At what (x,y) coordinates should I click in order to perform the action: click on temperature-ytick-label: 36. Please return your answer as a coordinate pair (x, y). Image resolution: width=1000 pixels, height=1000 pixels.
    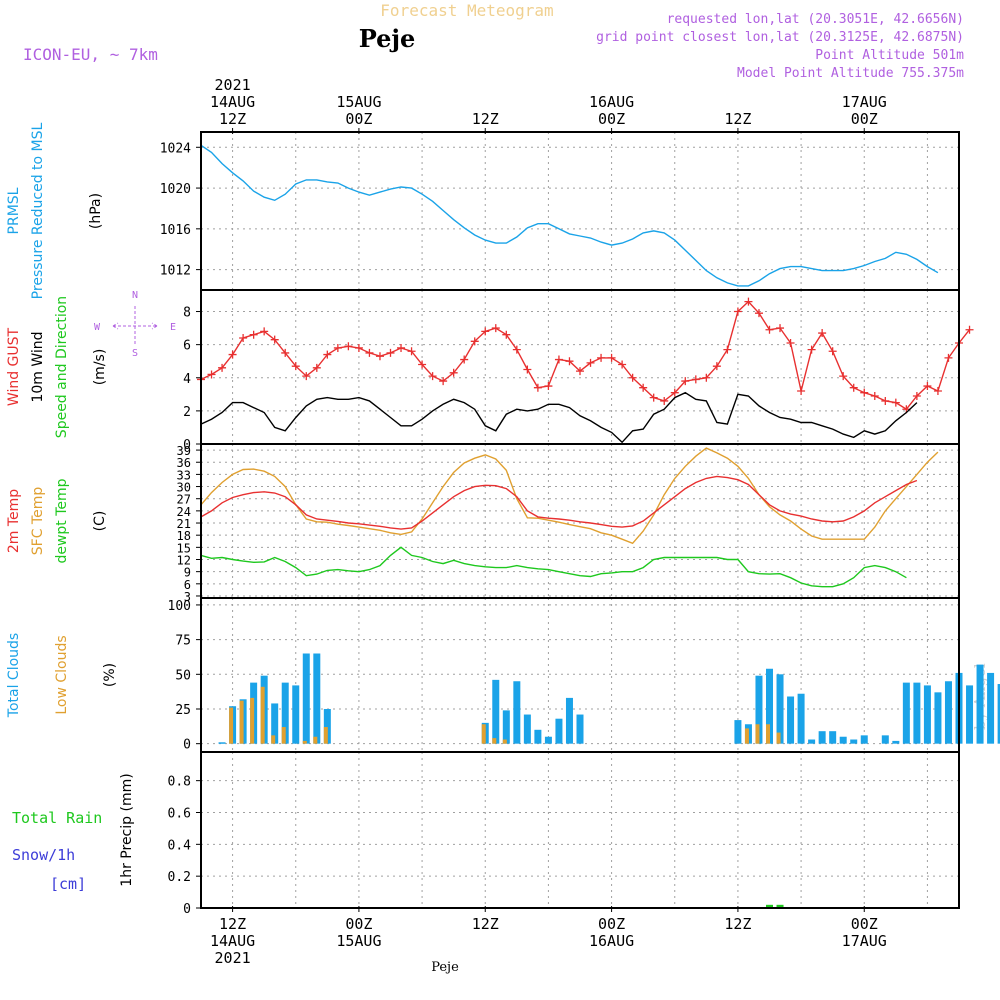
    Looking at the image, I should click on (184, 463).